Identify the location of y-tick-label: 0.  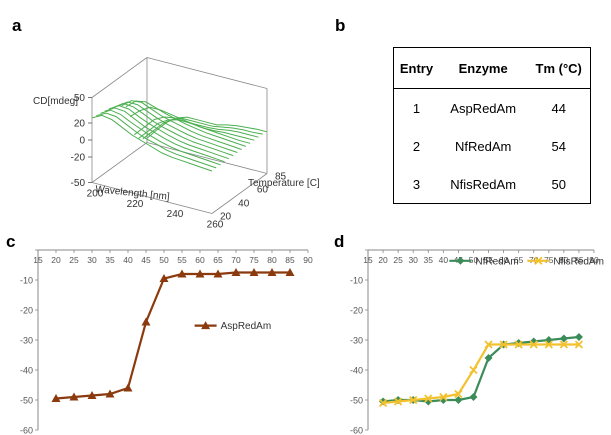
(82, 141).